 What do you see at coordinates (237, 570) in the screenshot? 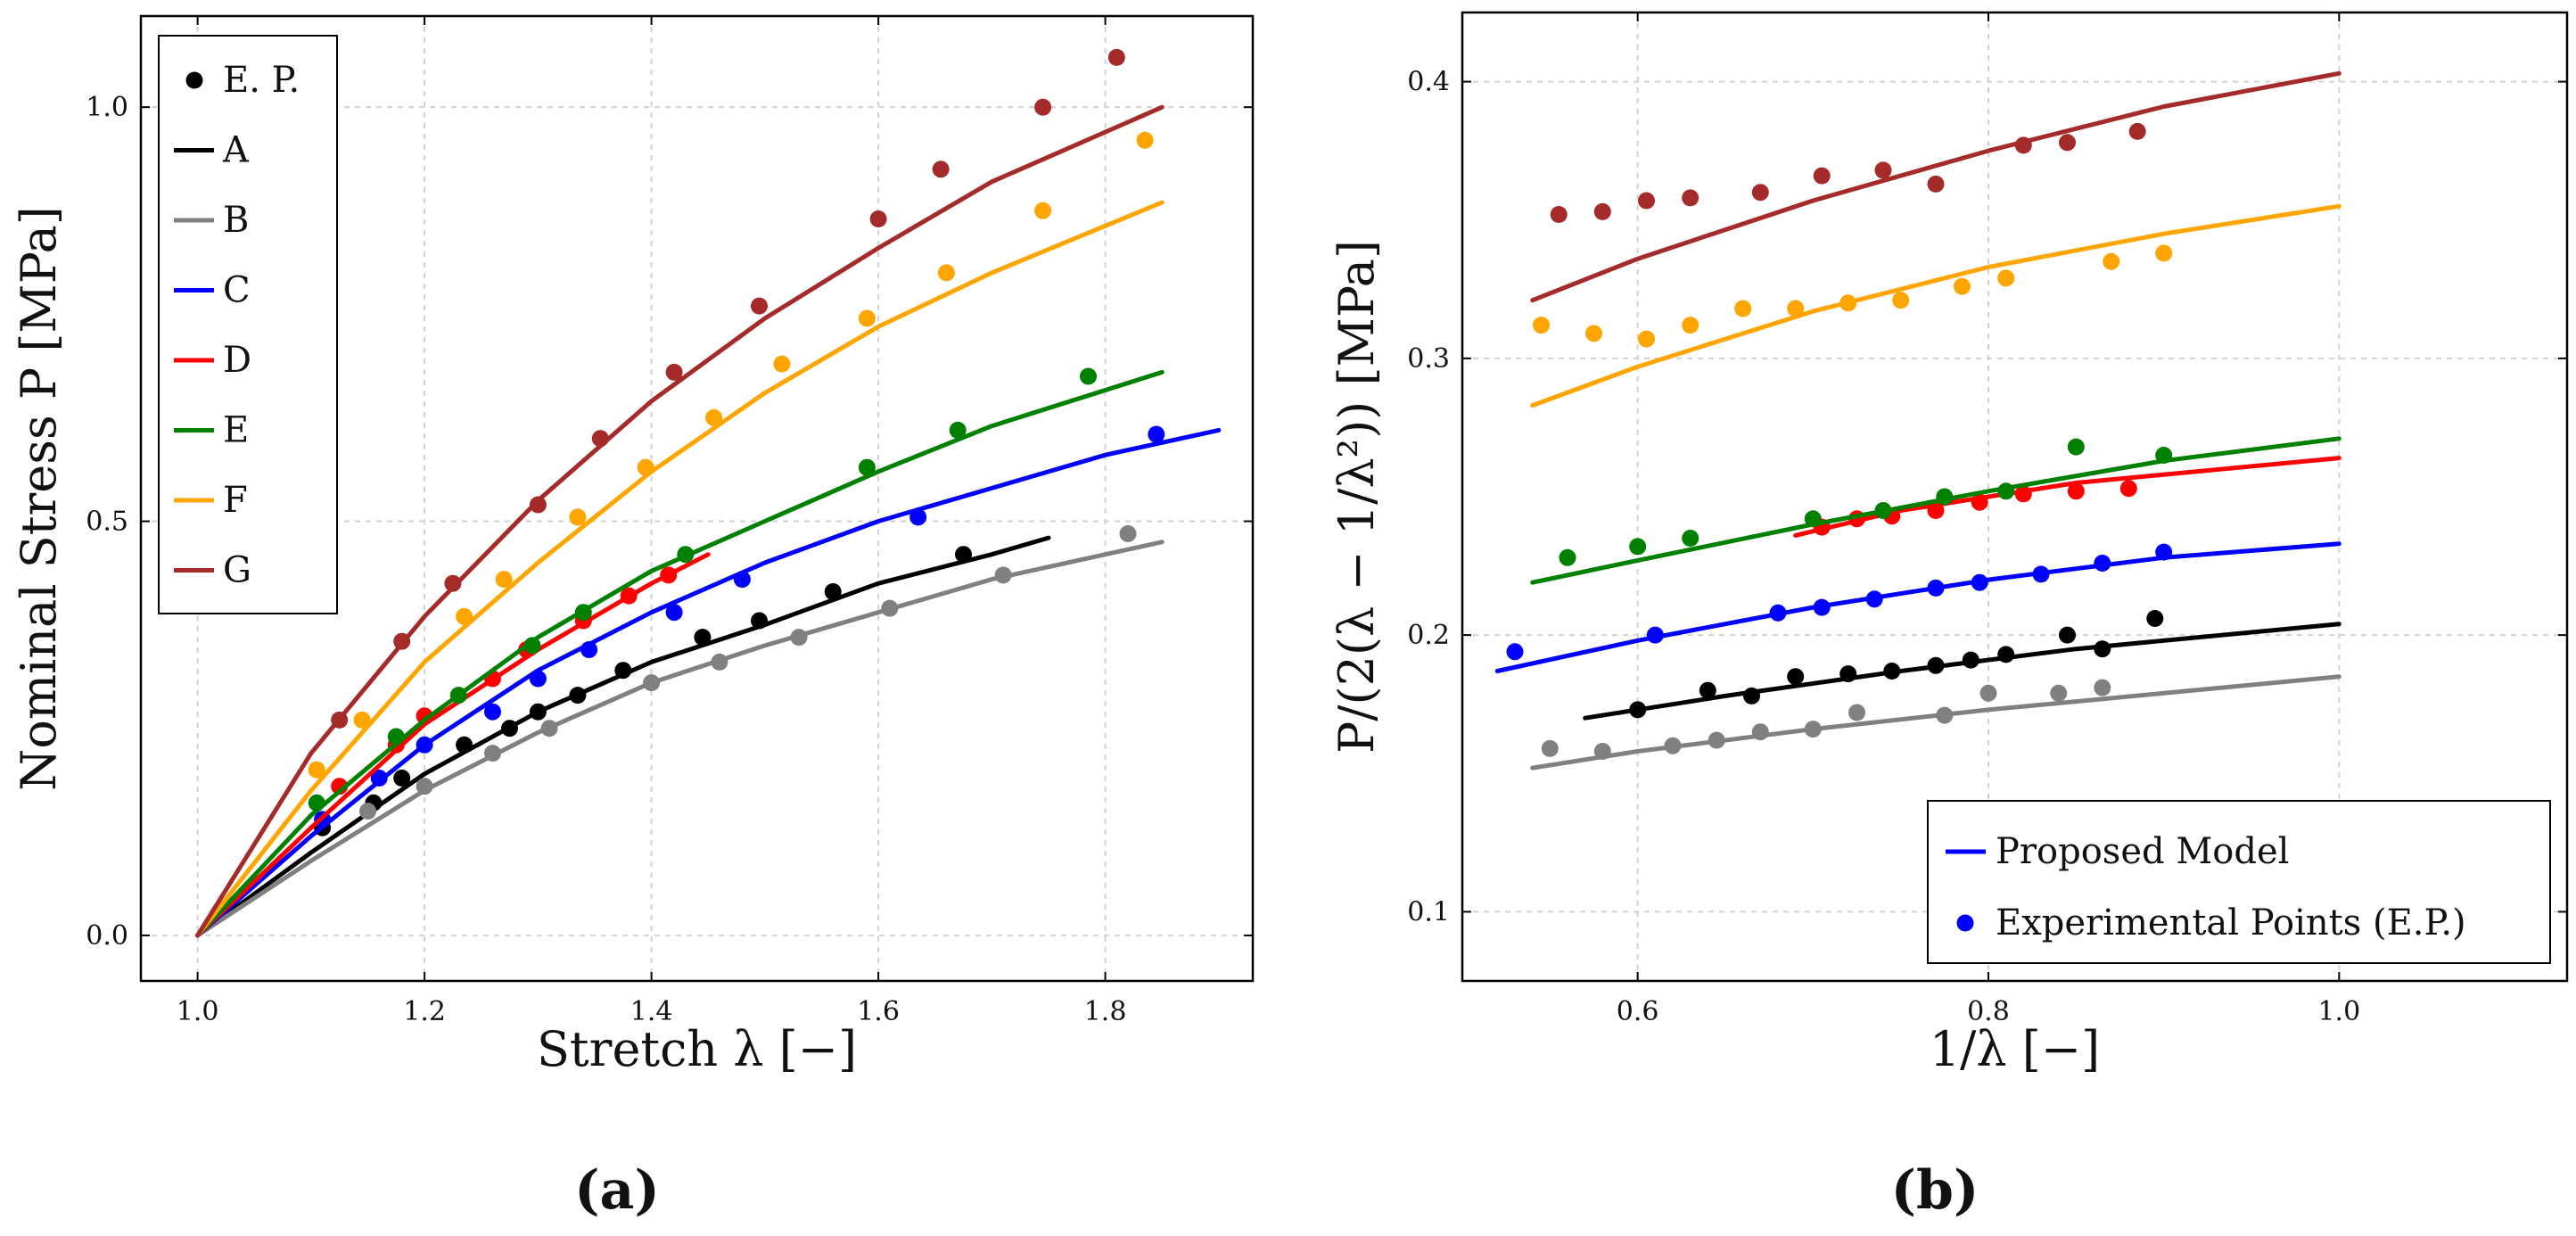
I see `legend-label-a-7: G` at bounding box center [237, 570].